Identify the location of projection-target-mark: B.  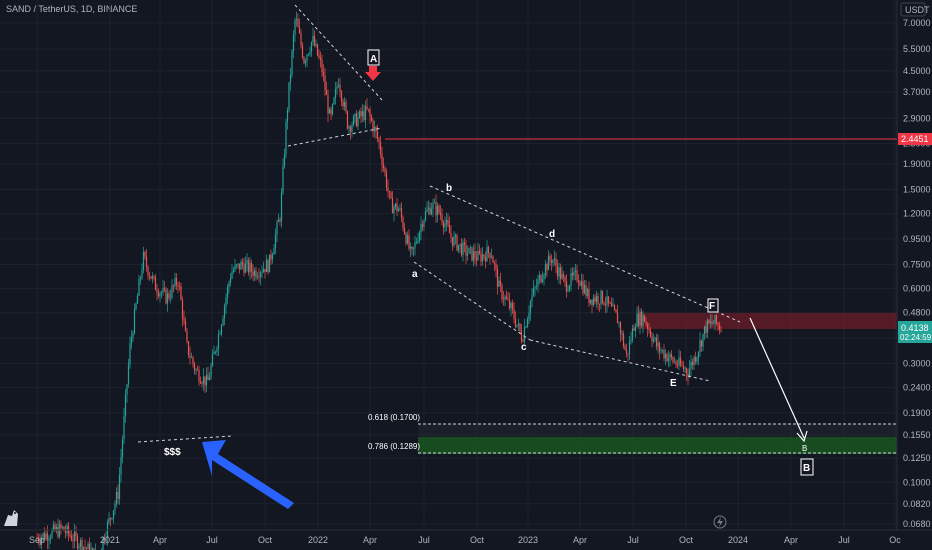
(804, 448).